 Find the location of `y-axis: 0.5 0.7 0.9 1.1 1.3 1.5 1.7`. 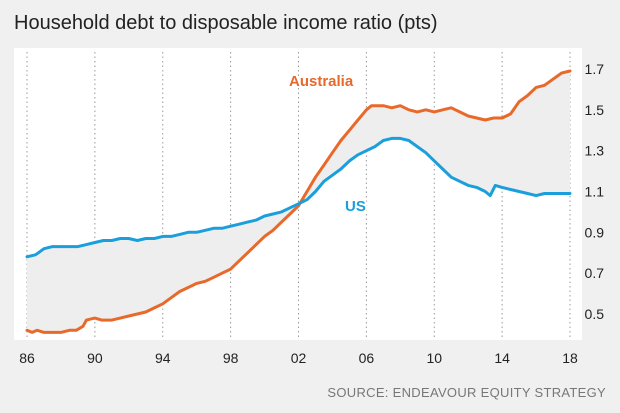

y-axis: 0.5 0.7 0.9 1.1 1.3 1.5 1.7 is located at coordinates (595, 191).